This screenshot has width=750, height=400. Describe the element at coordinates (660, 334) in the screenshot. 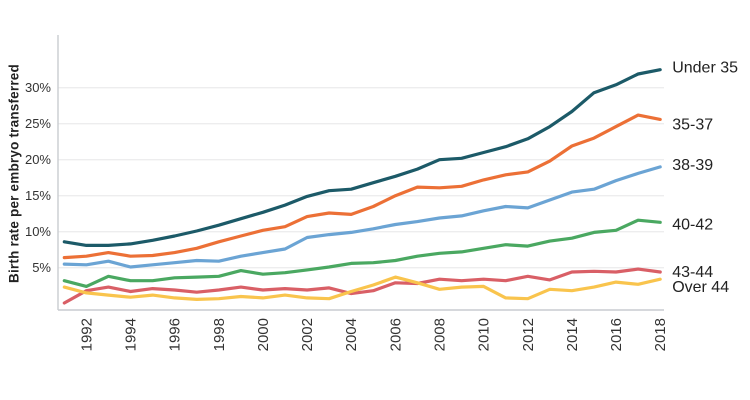

I see `x-tick-label: 2018` at that location.